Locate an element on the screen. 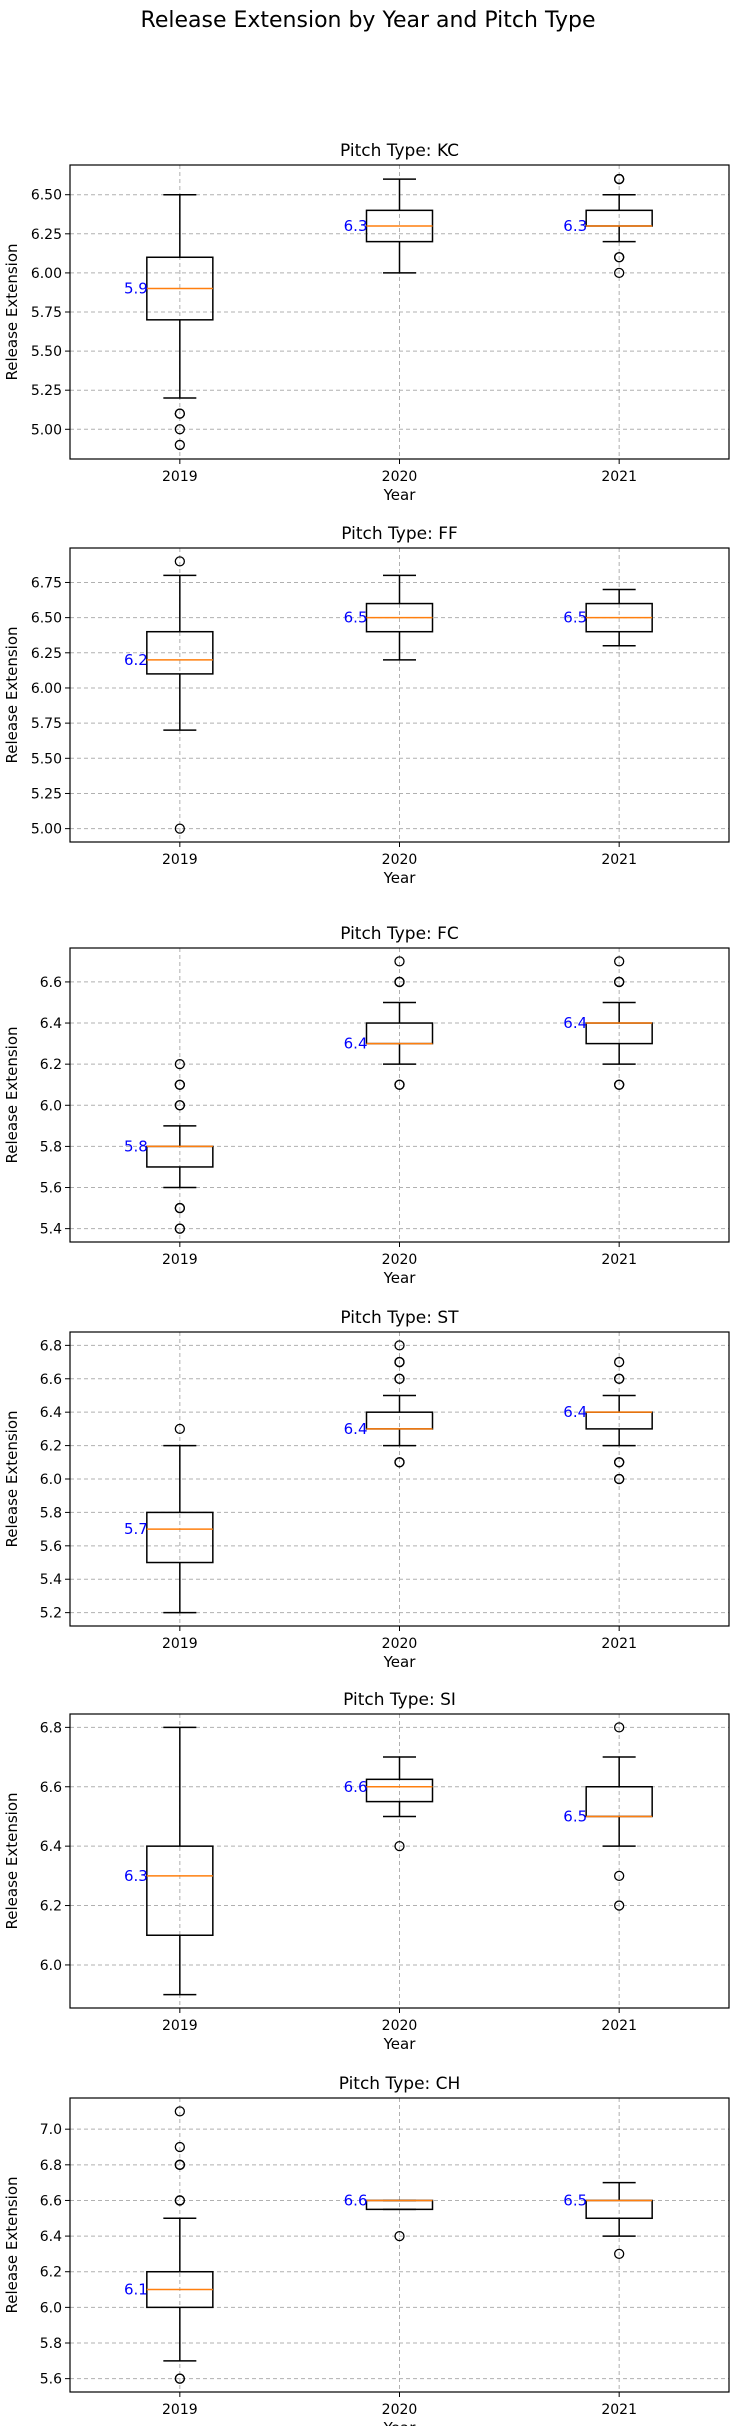 The image size is (736, 2426). median-label: 5.8 is located at coordinates (136, 1146).